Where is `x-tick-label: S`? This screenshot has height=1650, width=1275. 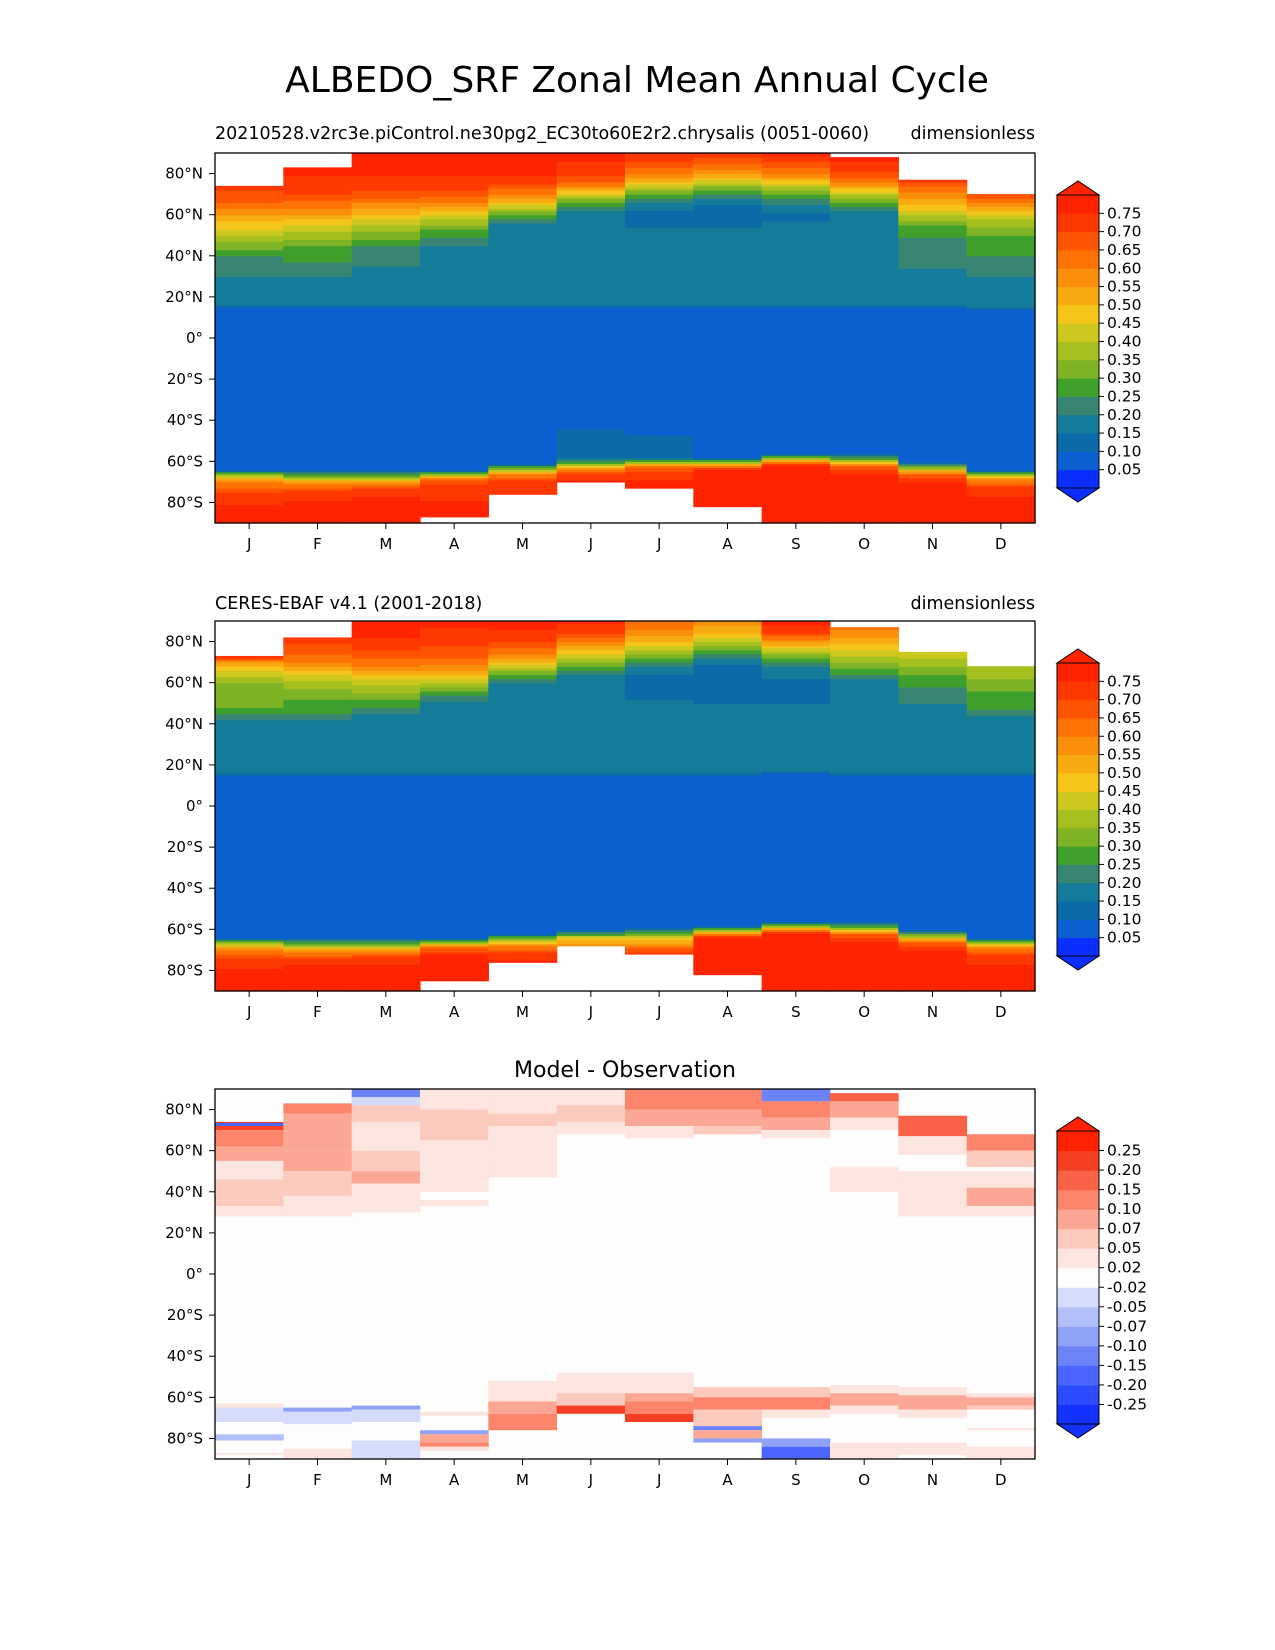
x-tick-label: S is located at coordinates (796, 1012).